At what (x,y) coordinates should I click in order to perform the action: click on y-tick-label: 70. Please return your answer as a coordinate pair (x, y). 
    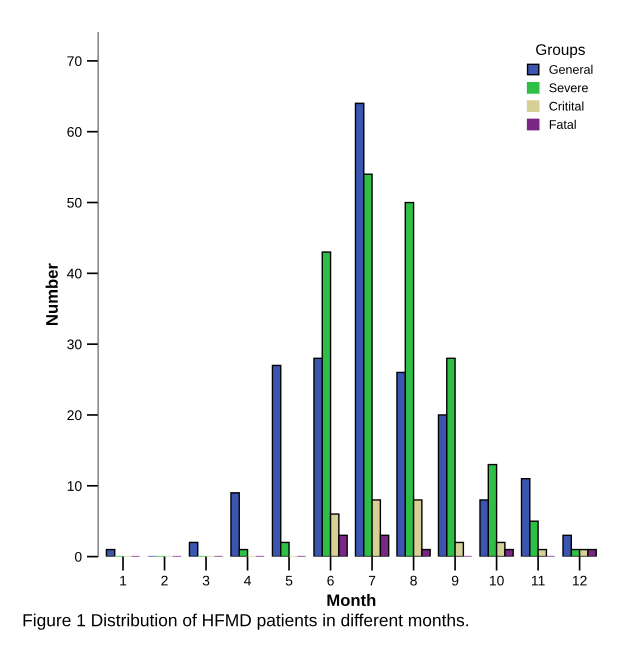
    Looking at the image, I should click on (74, 61).